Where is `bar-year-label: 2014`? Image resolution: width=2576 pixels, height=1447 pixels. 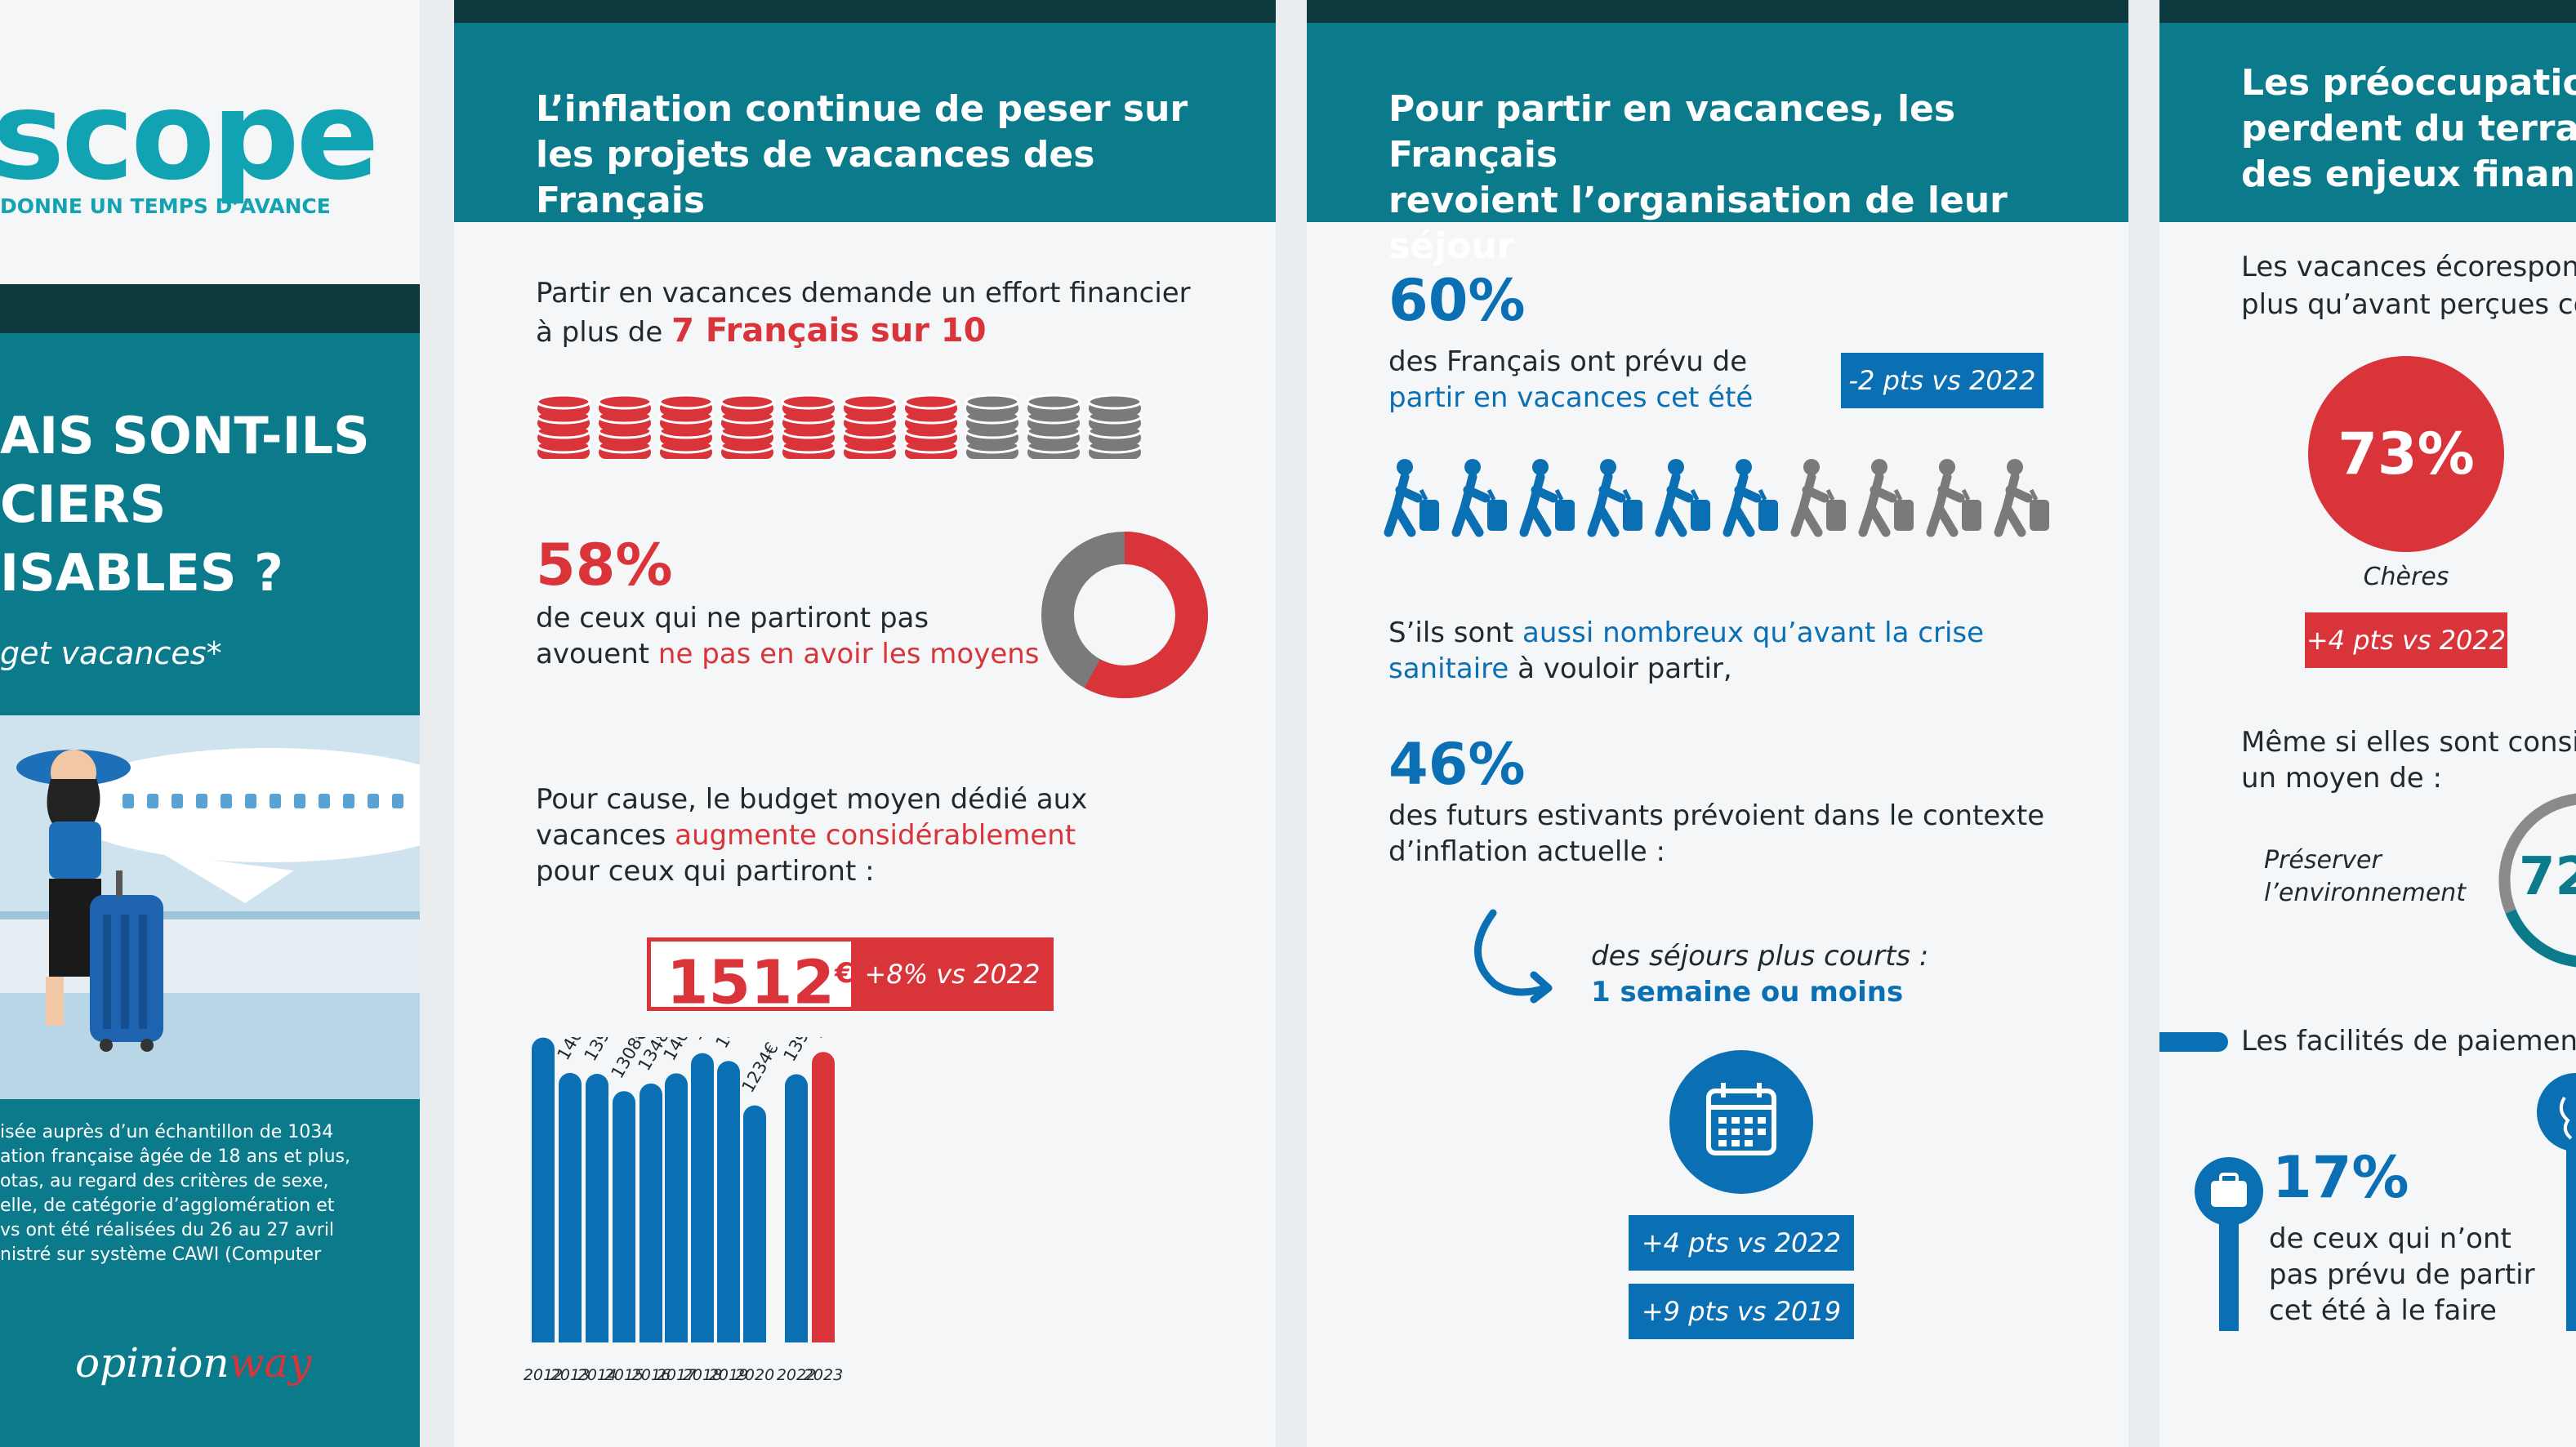
bar-year-label: 2014 is located at coordinates (597, 1375).